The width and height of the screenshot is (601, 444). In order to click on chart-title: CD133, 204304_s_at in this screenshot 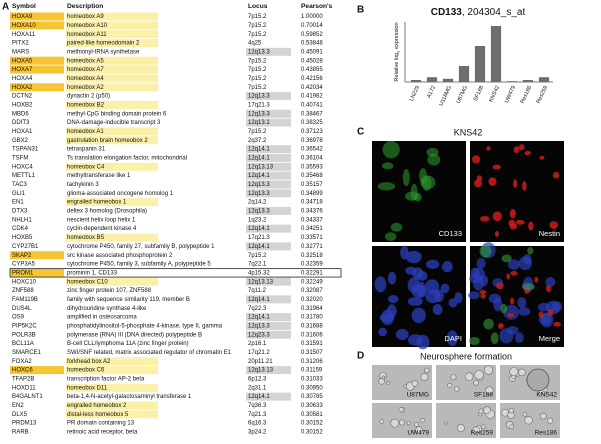, I will do `click(478, 12)`.